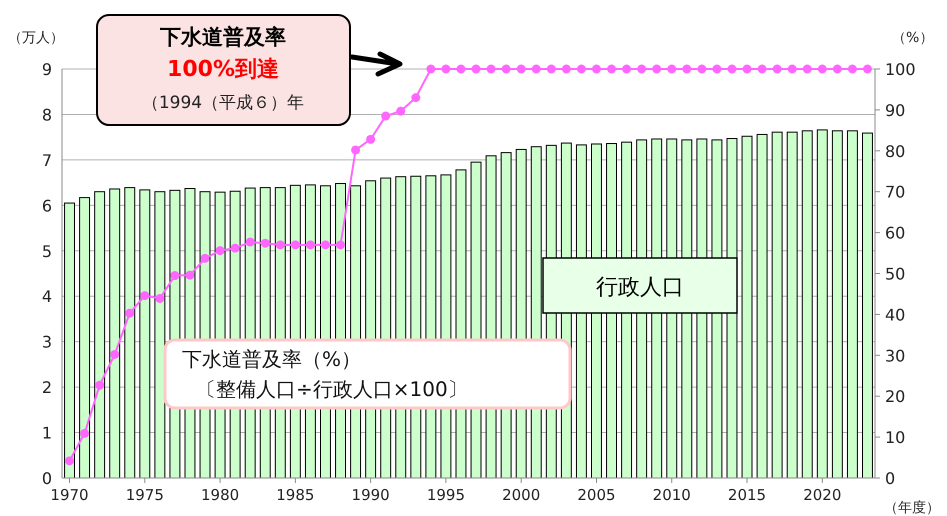 The height and width of the screenshot is (516, 947). I want to click on y-tick-label: 8, so click(47, 114).